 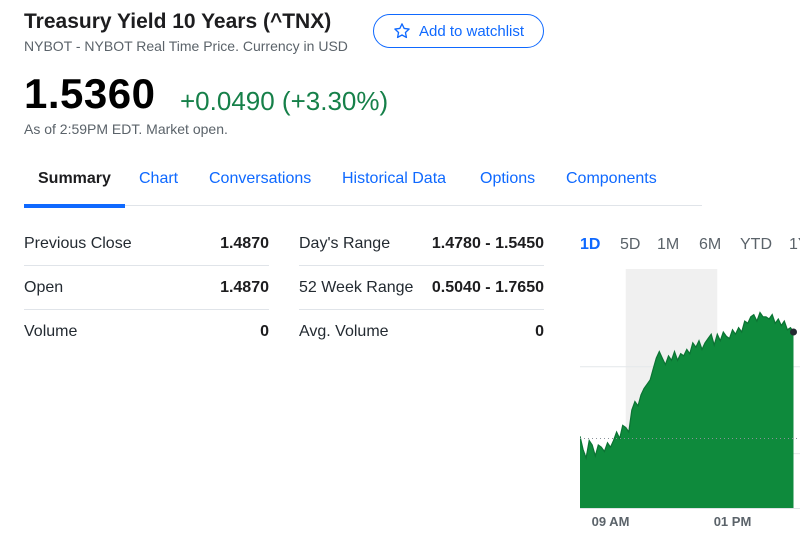 What do you see at coordinates (402, 31) in the screenshot?
I see `star-icon` at bounding box center [402, 31].